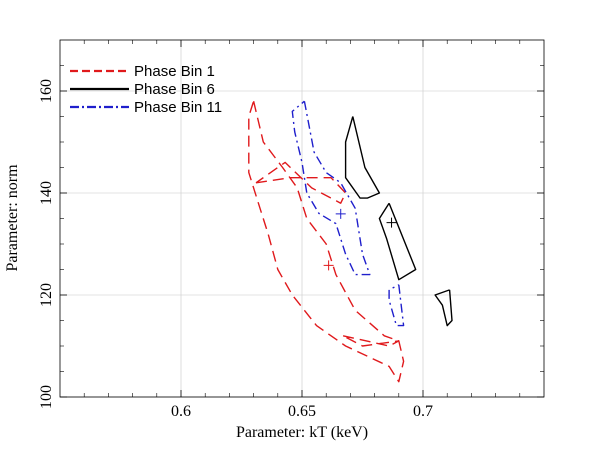 Image resolution: width=605 pixels, height=450 pixels. What do you see at coordinates (360, 239) in the screenshot?
I see `best-fit-markers` at bounding box center [360, 239].